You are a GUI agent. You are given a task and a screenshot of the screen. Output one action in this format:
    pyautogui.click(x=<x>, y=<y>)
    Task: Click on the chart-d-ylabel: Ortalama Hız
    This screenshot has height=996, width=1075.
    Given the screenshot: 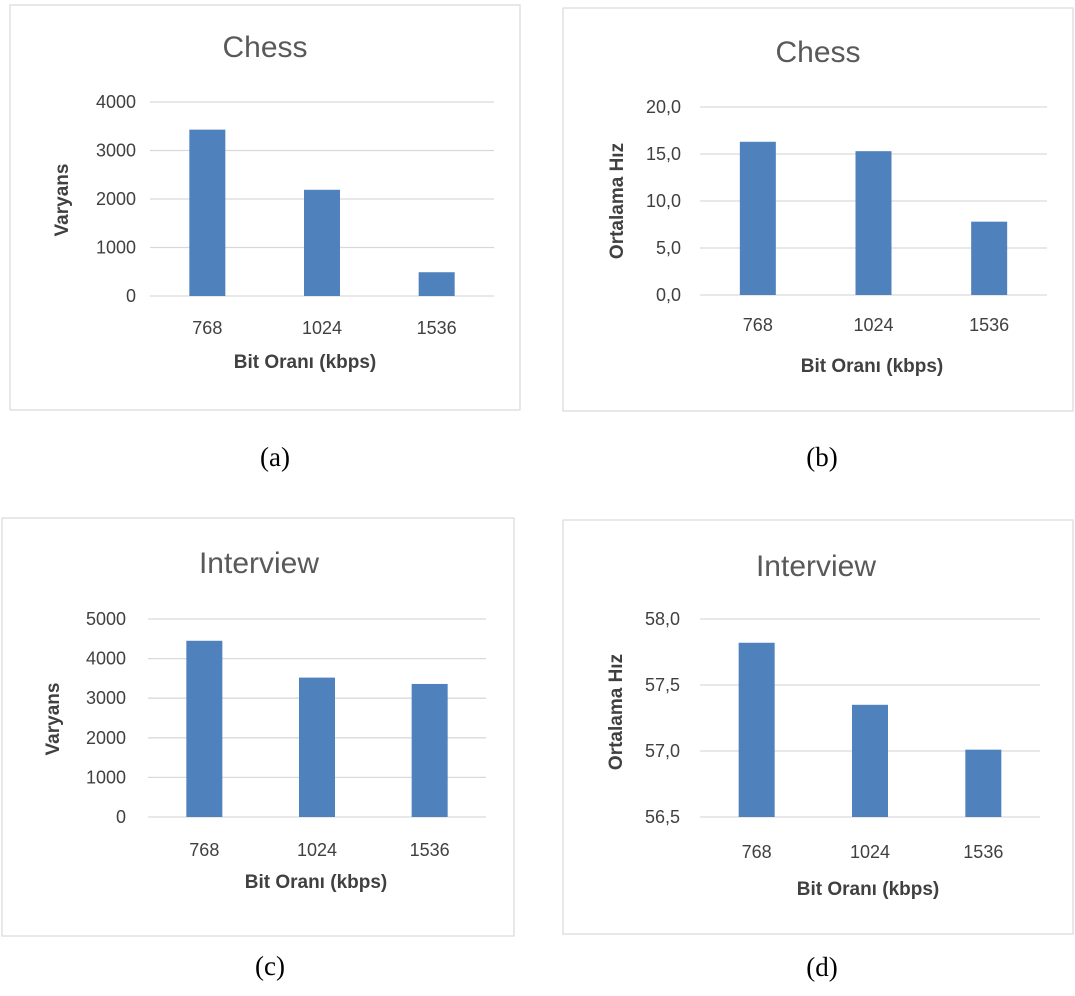 What is the action you would take?
    pyautogui.click(x=616, y=712)
    